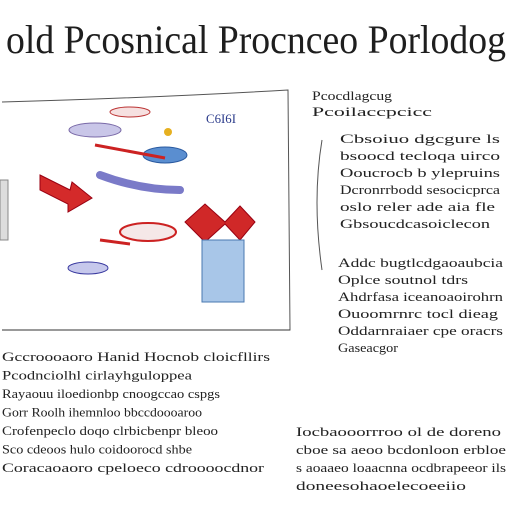 This screenshot has height=512, width=512. Describe the element at coordinates (381, 485) in the screenshot. I see `text-line: doneesohaoelecoeeiio` at that location.